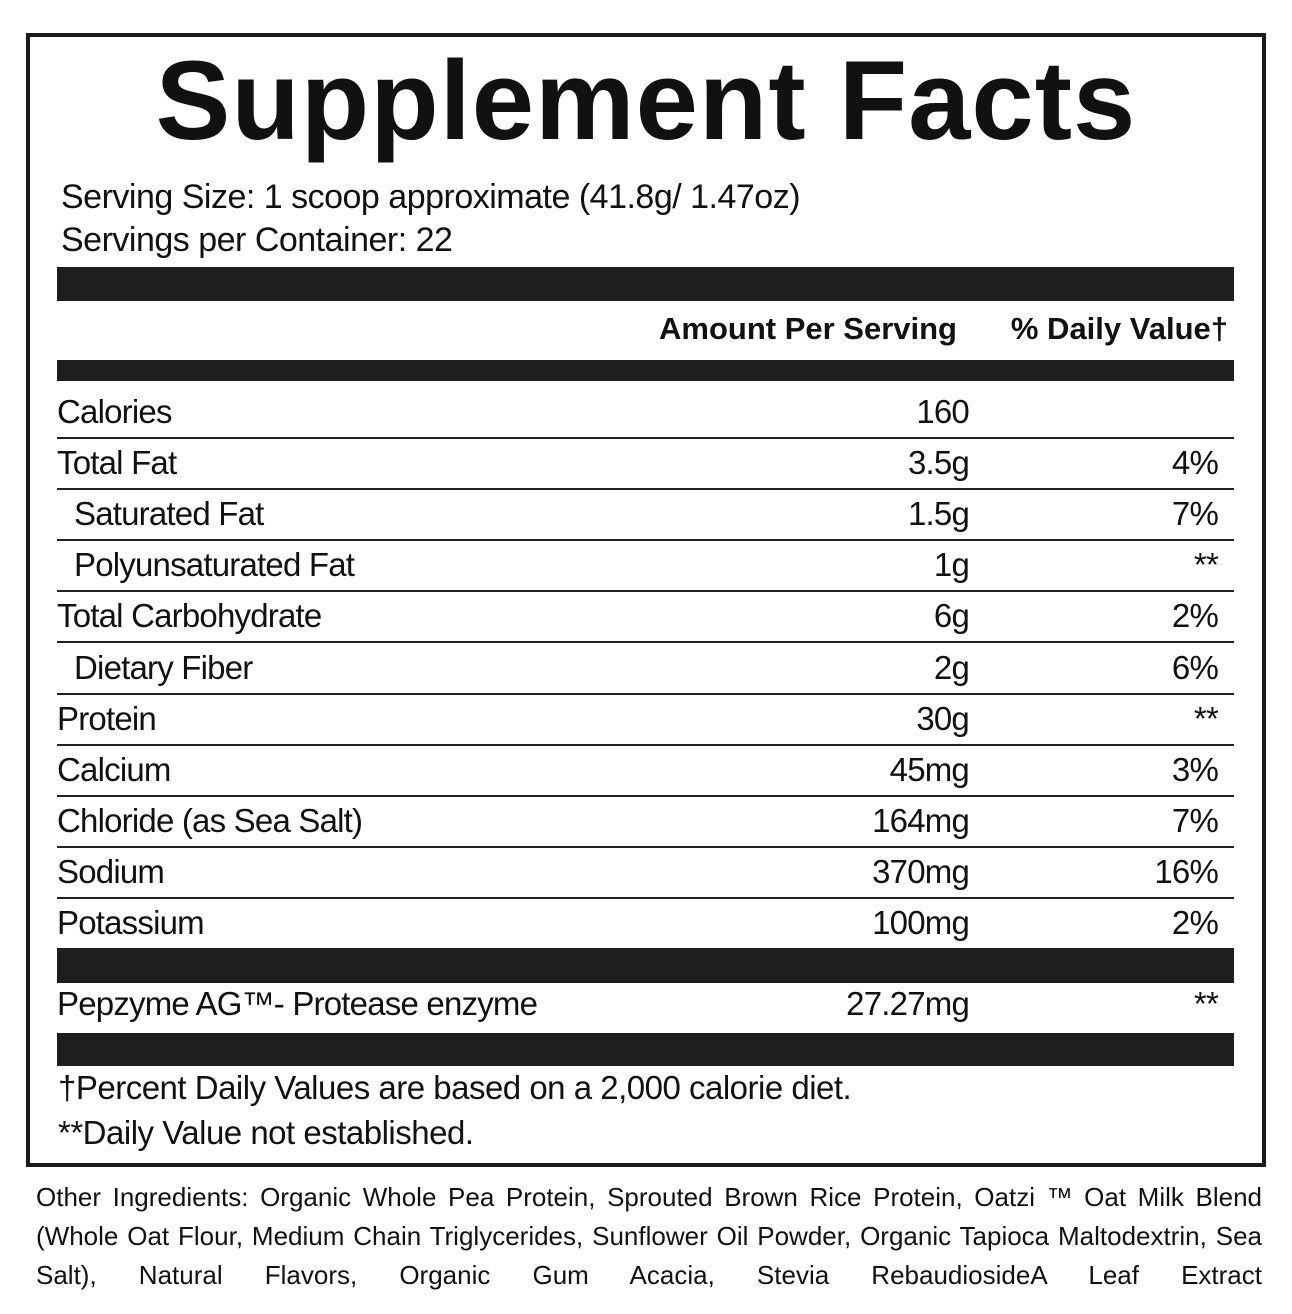  Describe the element at coordinates (210, 820) in the screenshot. I see `nutrient-name: Chloride (as Sea Salt)` at that location.